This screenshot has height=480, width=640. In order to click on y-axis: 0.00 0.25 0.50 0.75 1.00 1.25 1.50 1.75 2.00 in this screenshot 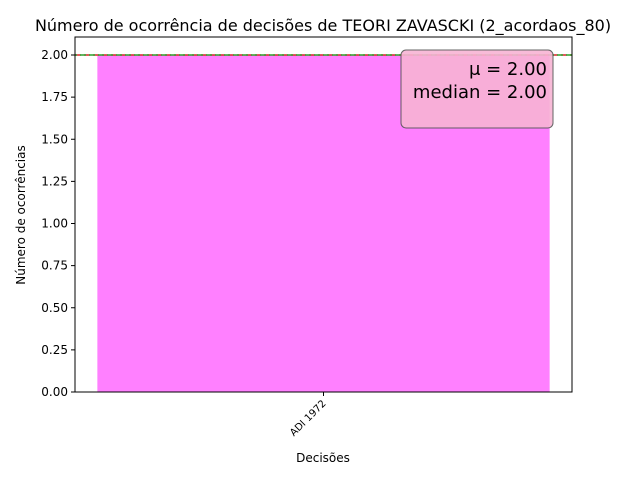, I will do `click(58, 223)`.